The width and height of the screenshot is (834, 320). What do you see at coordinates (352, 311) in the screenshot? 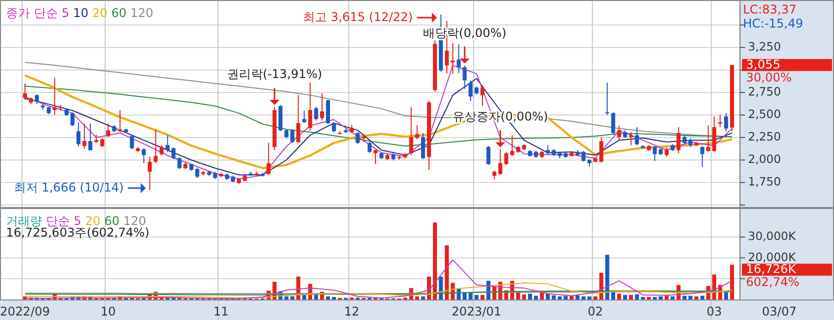
I see `x-tick-label: 12` at bounding box center [352, 311].